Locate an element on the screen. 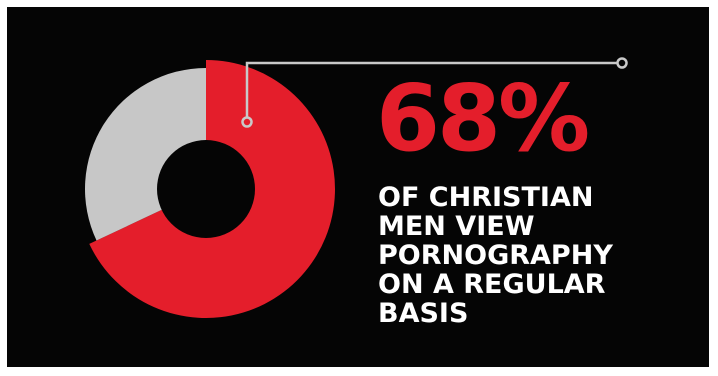 The image size is (718, 376). caption-line: ON A REGULAR is located at coordinates (492, 284).